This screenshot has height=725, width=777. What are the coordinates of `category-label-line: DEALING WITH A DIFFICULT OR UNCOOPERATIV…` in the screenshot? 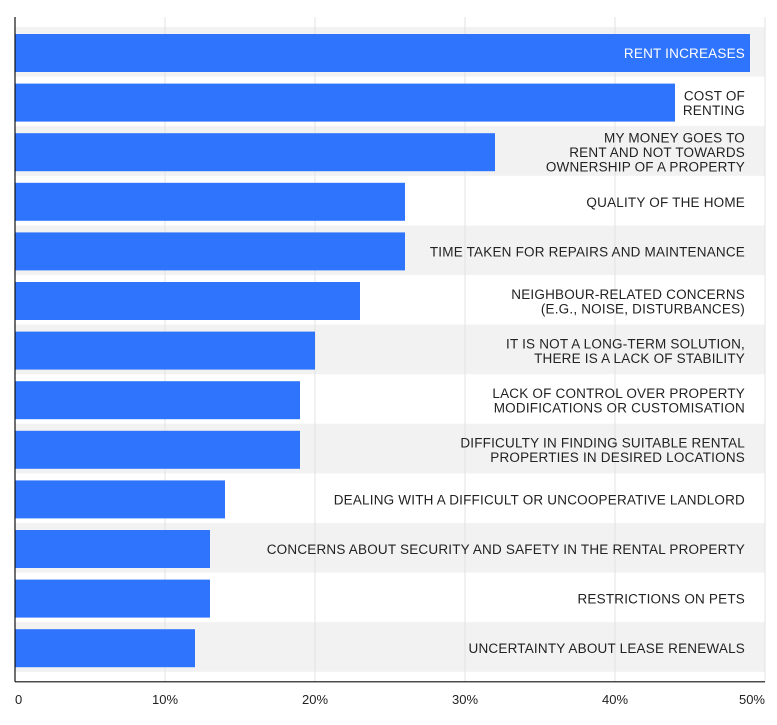 It's located at (539, 499).